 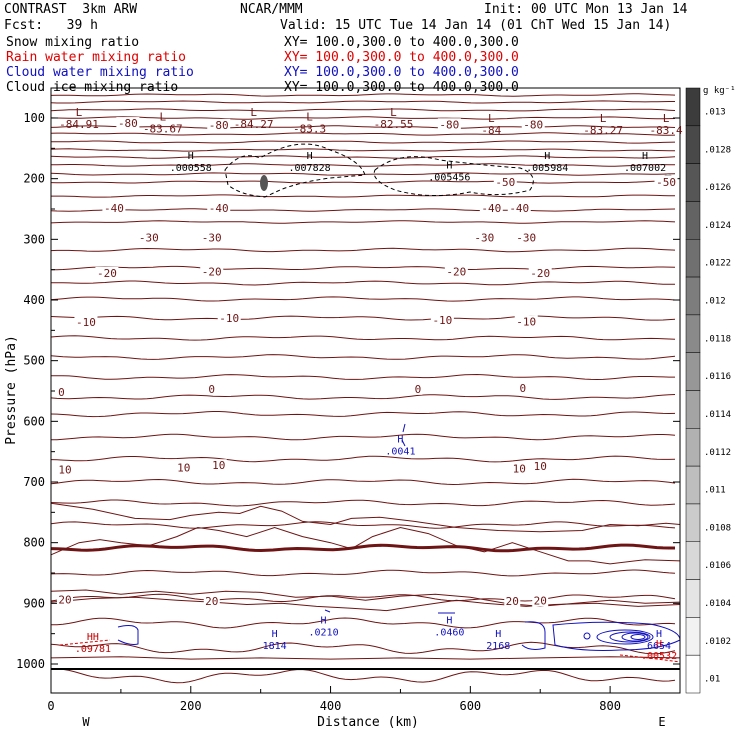 What do you see at coordinates (498, 646) in the screenshot?
I see `high-center-value: 2168` at bounding box center [498, 646].